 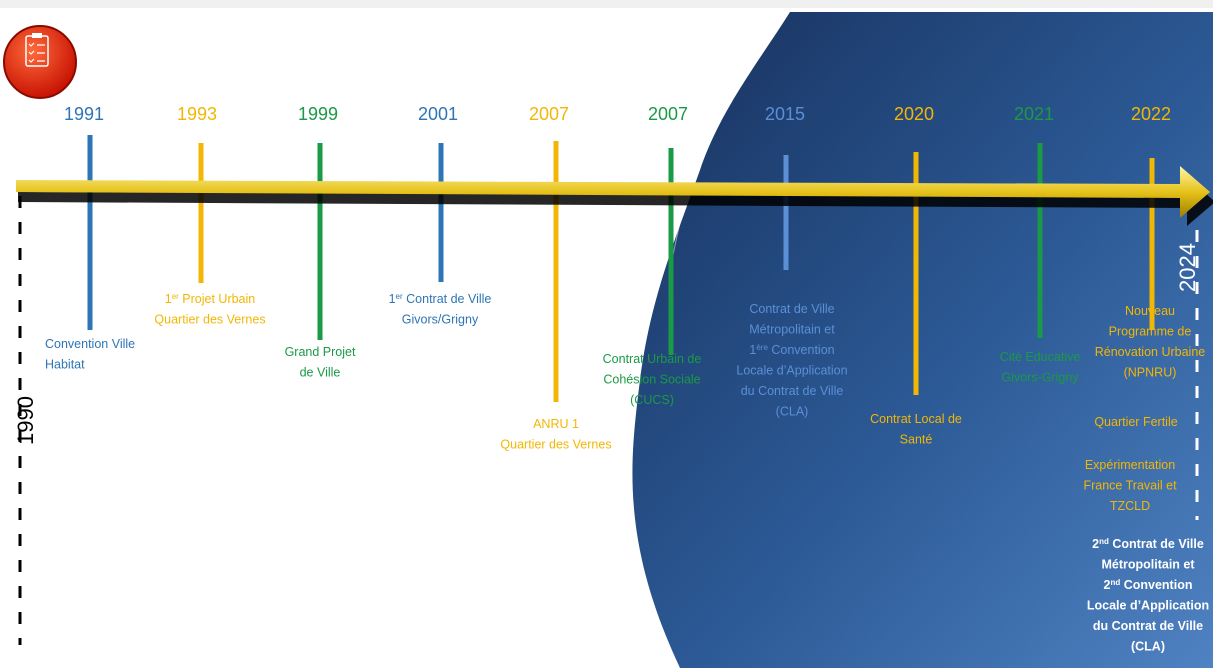 I want to click on label-text: Nouveau, so click(x=1150, y=311).